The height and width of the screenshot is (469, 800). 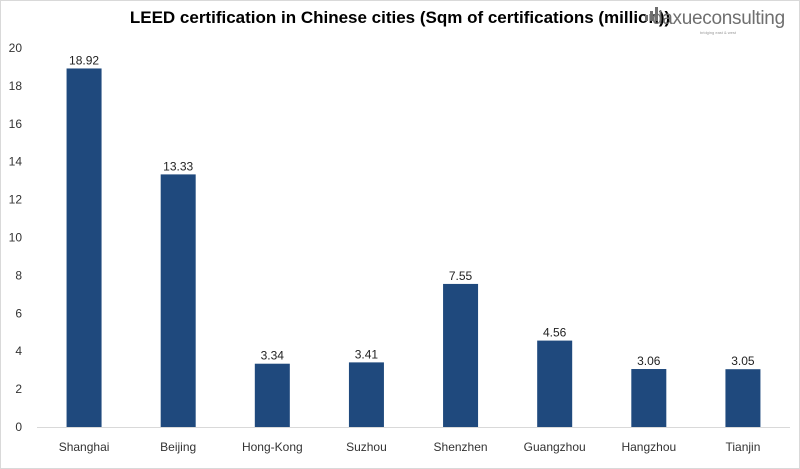 I want to click on data-label: 7.55, so click(x=461, y=276).